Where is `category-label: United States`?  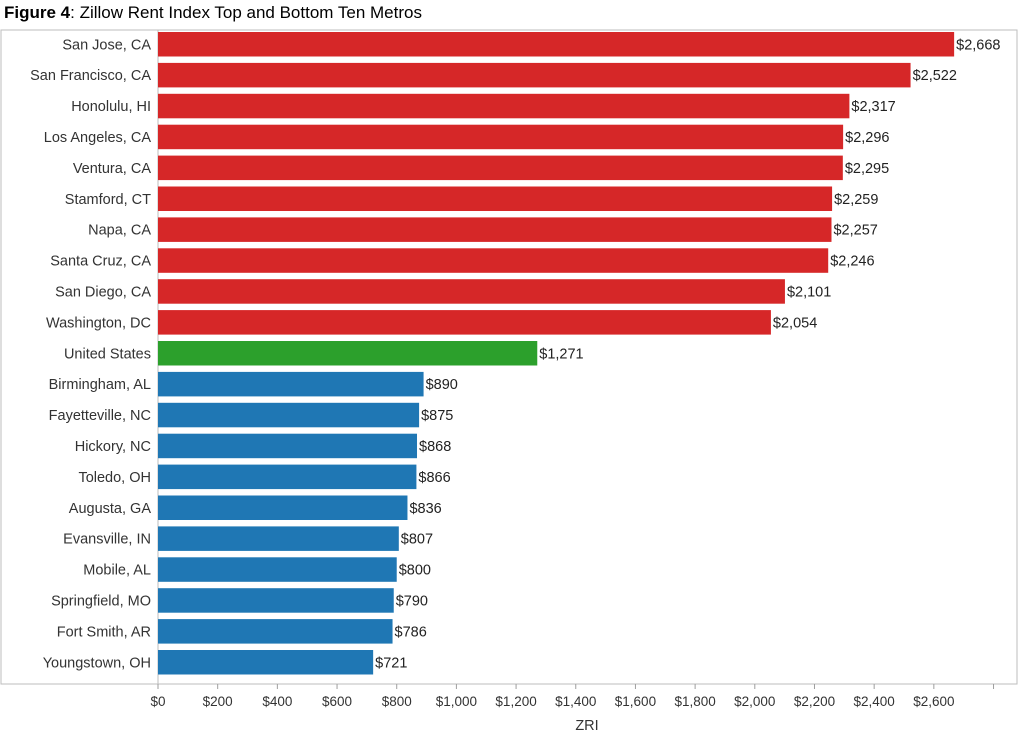
category-label: United States is located at coordinates (107, 354).